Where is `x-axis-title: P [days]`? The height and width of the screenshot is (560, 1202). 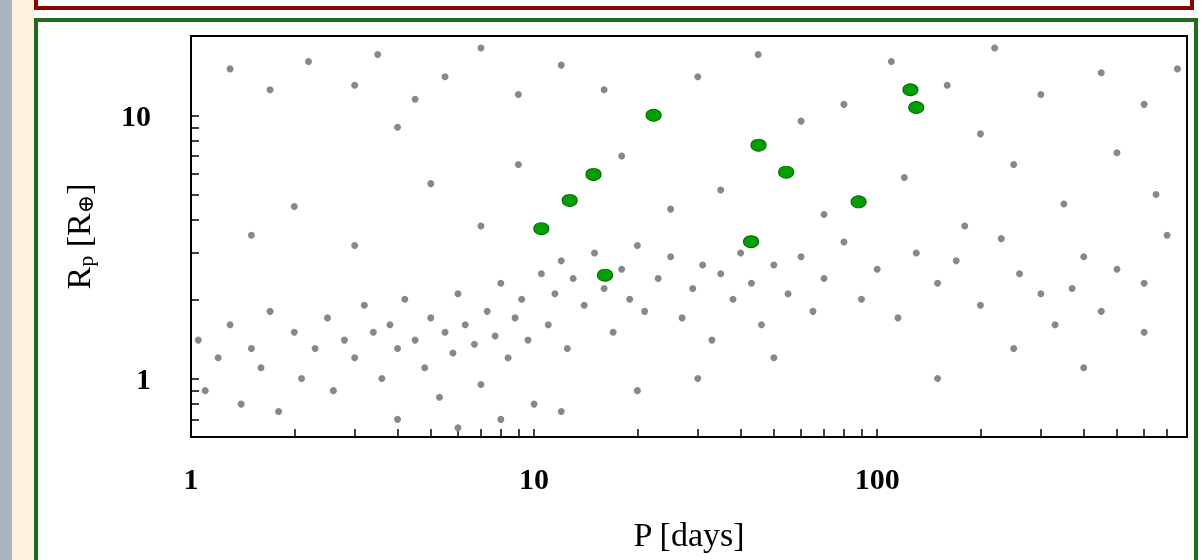 x-axis-title: P [days] is located at coordinates (689, 534).